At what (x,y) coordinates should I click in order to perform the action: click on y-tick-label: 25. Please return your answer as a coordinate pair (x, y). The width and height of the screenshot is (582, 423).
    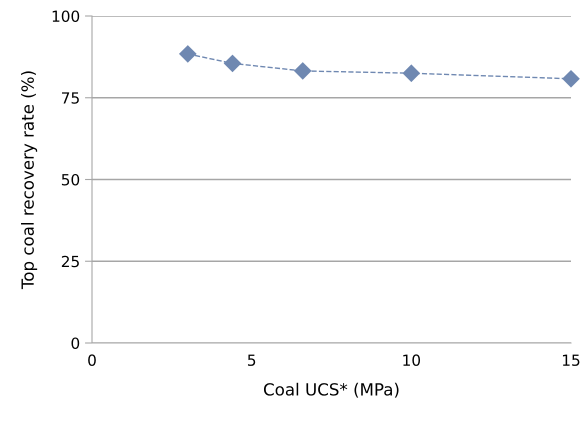
    Looking at the image, I should click on (70, 262).